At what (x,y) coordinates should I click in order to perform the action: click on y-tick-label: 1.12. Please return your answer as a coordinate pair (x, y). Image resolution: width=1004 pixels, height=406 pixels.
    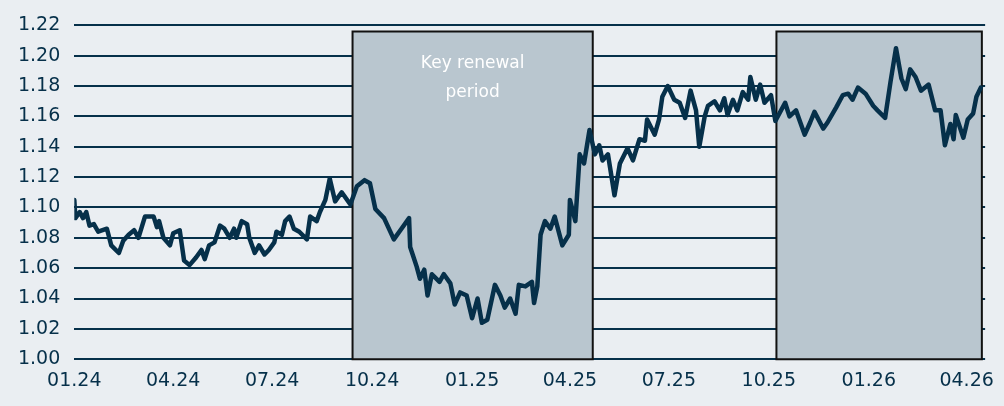
    Looking at the image, I should click on (39, 175).